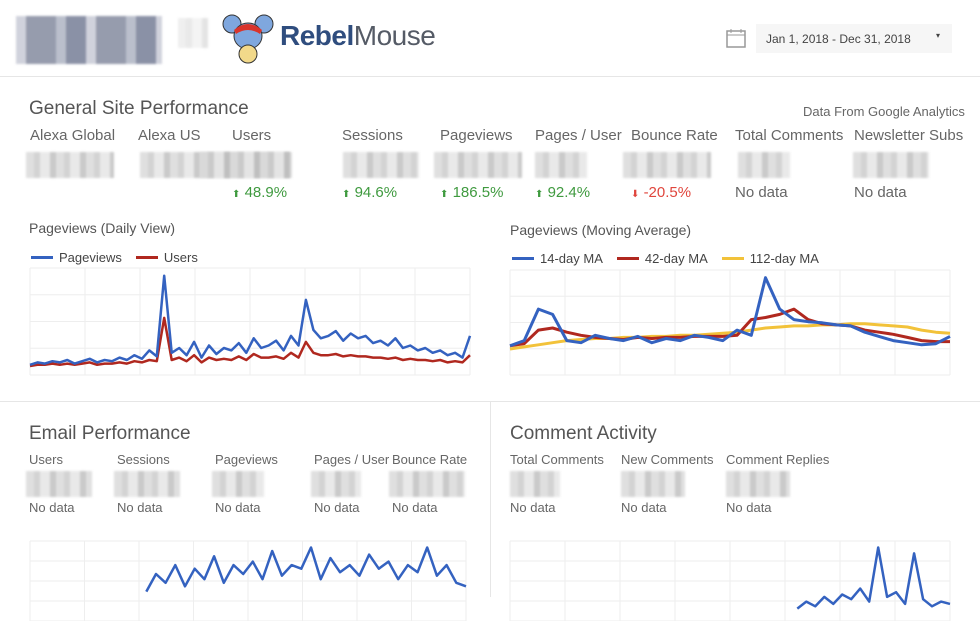 This screenshot has height=621, width=980. What do you see at coordinates (578, 135) in the screenshot?
I see `metric-label: Pages / User` at bounding box center [578, 135].